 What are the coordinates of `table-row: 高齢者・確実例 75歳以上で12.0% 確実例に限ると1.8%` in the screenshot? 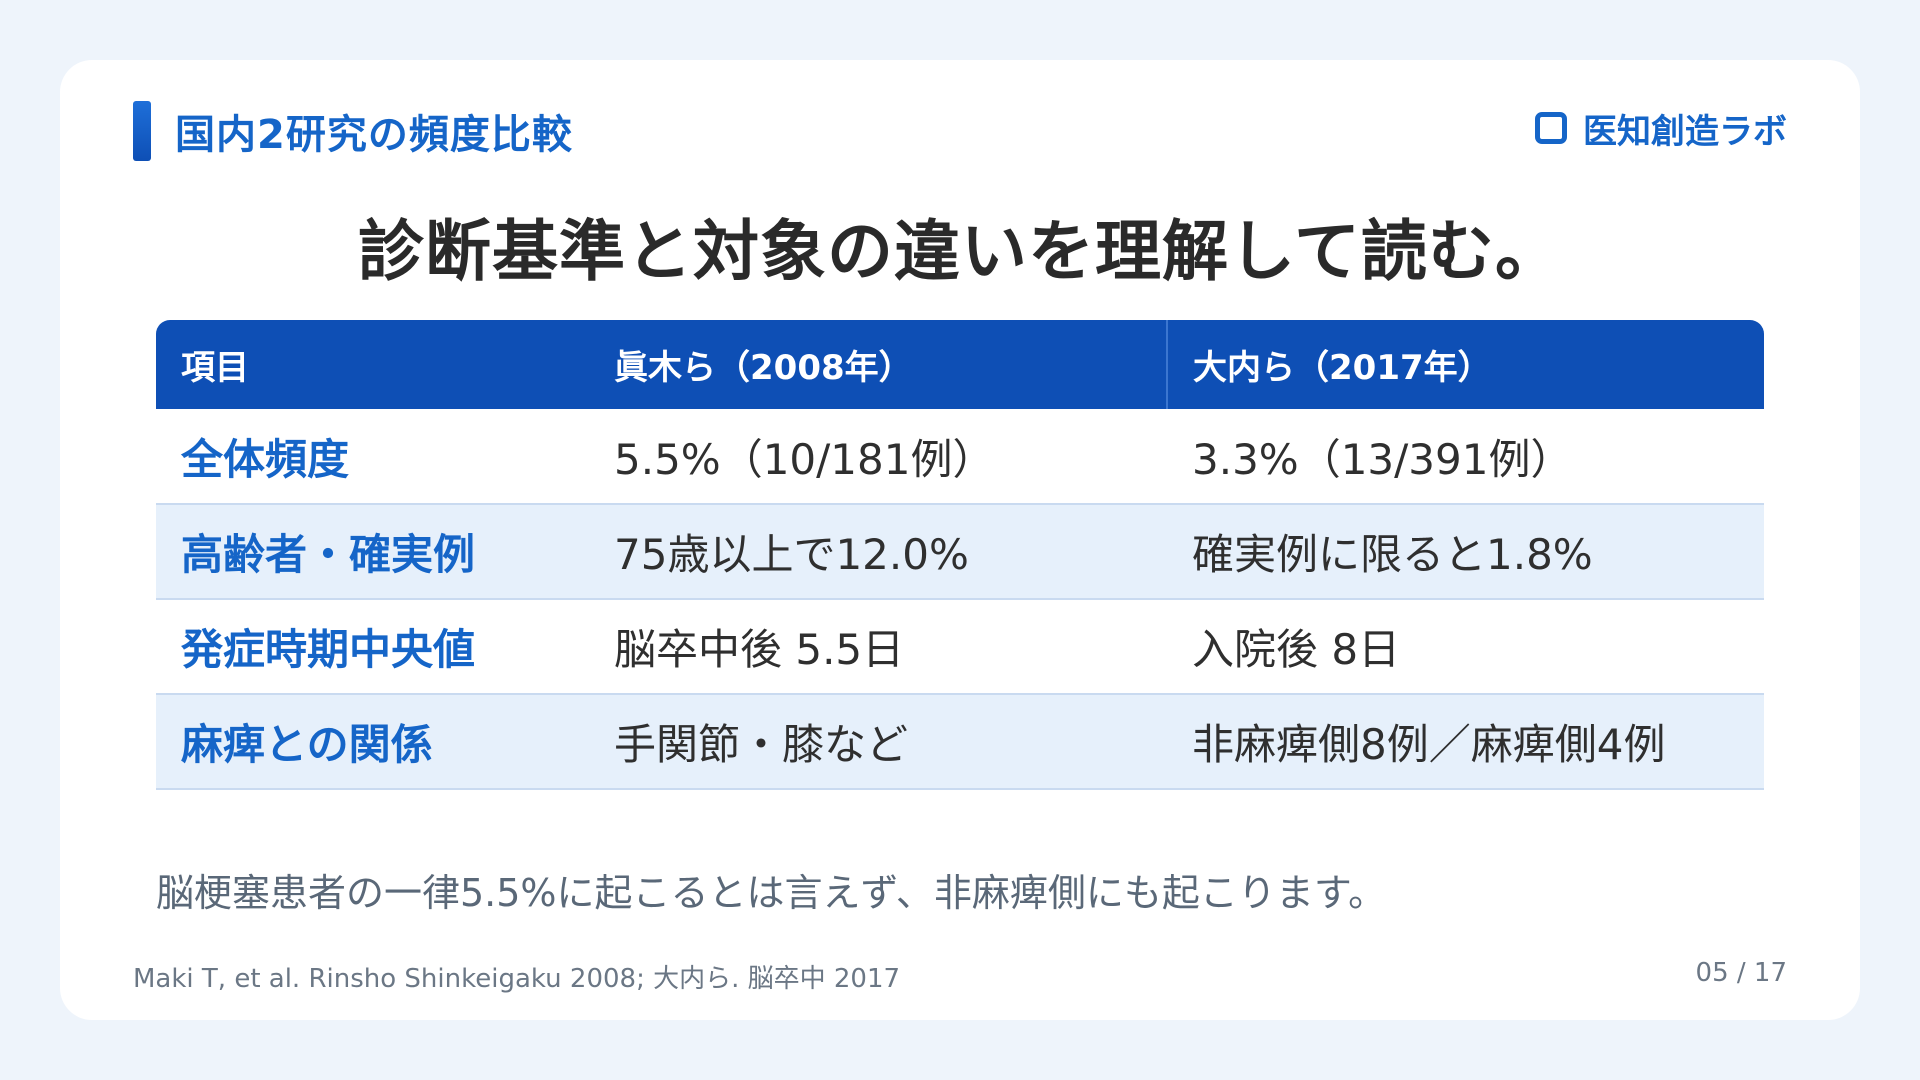 It's located at (960, 551).